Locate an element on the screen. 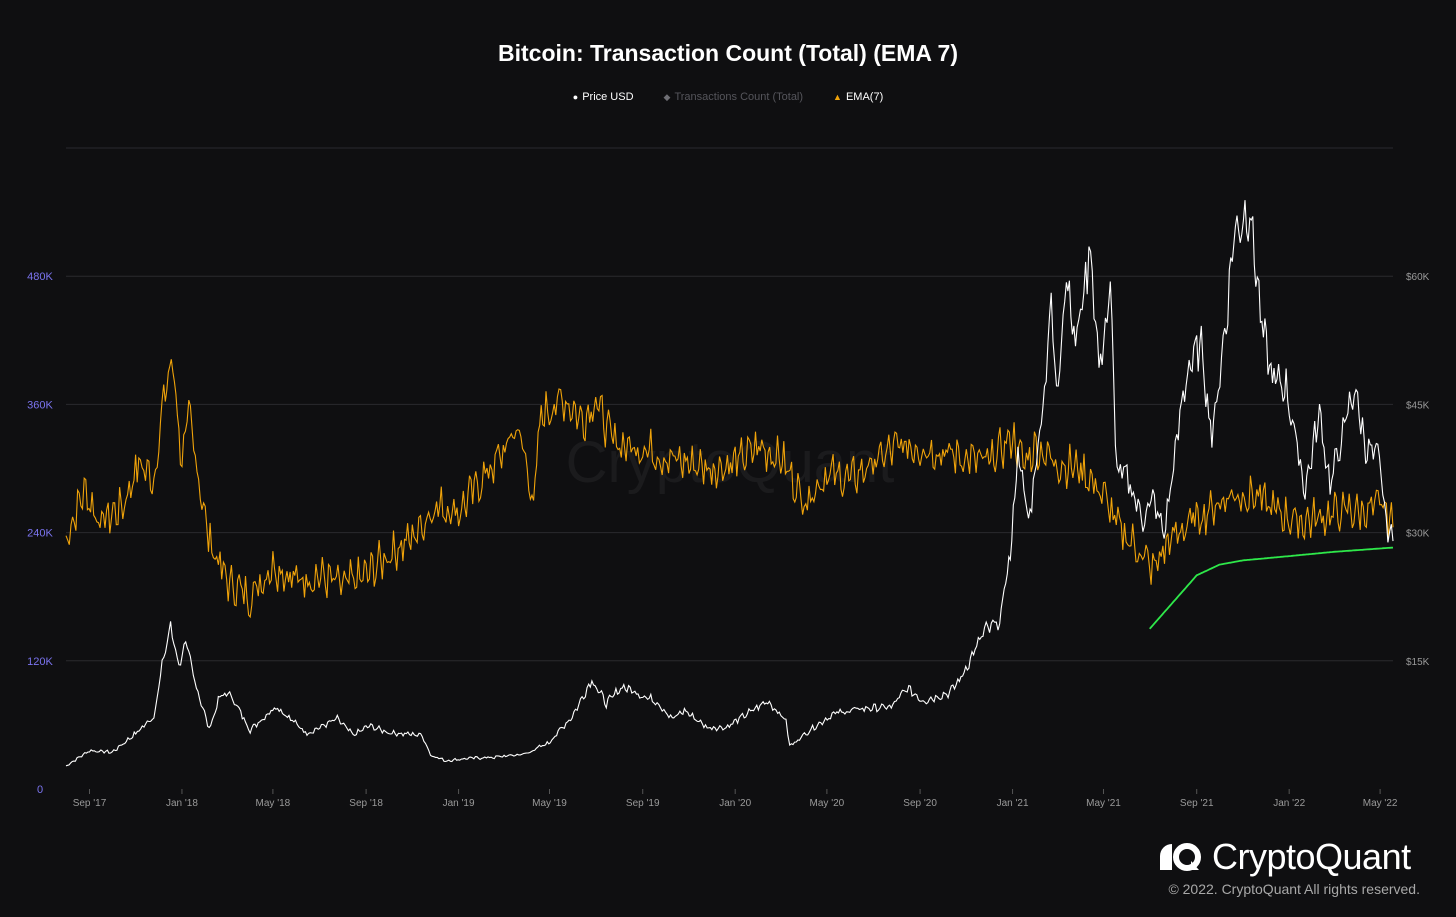  x-tick-label: Jan '19 is located at coordinates (459, 803).